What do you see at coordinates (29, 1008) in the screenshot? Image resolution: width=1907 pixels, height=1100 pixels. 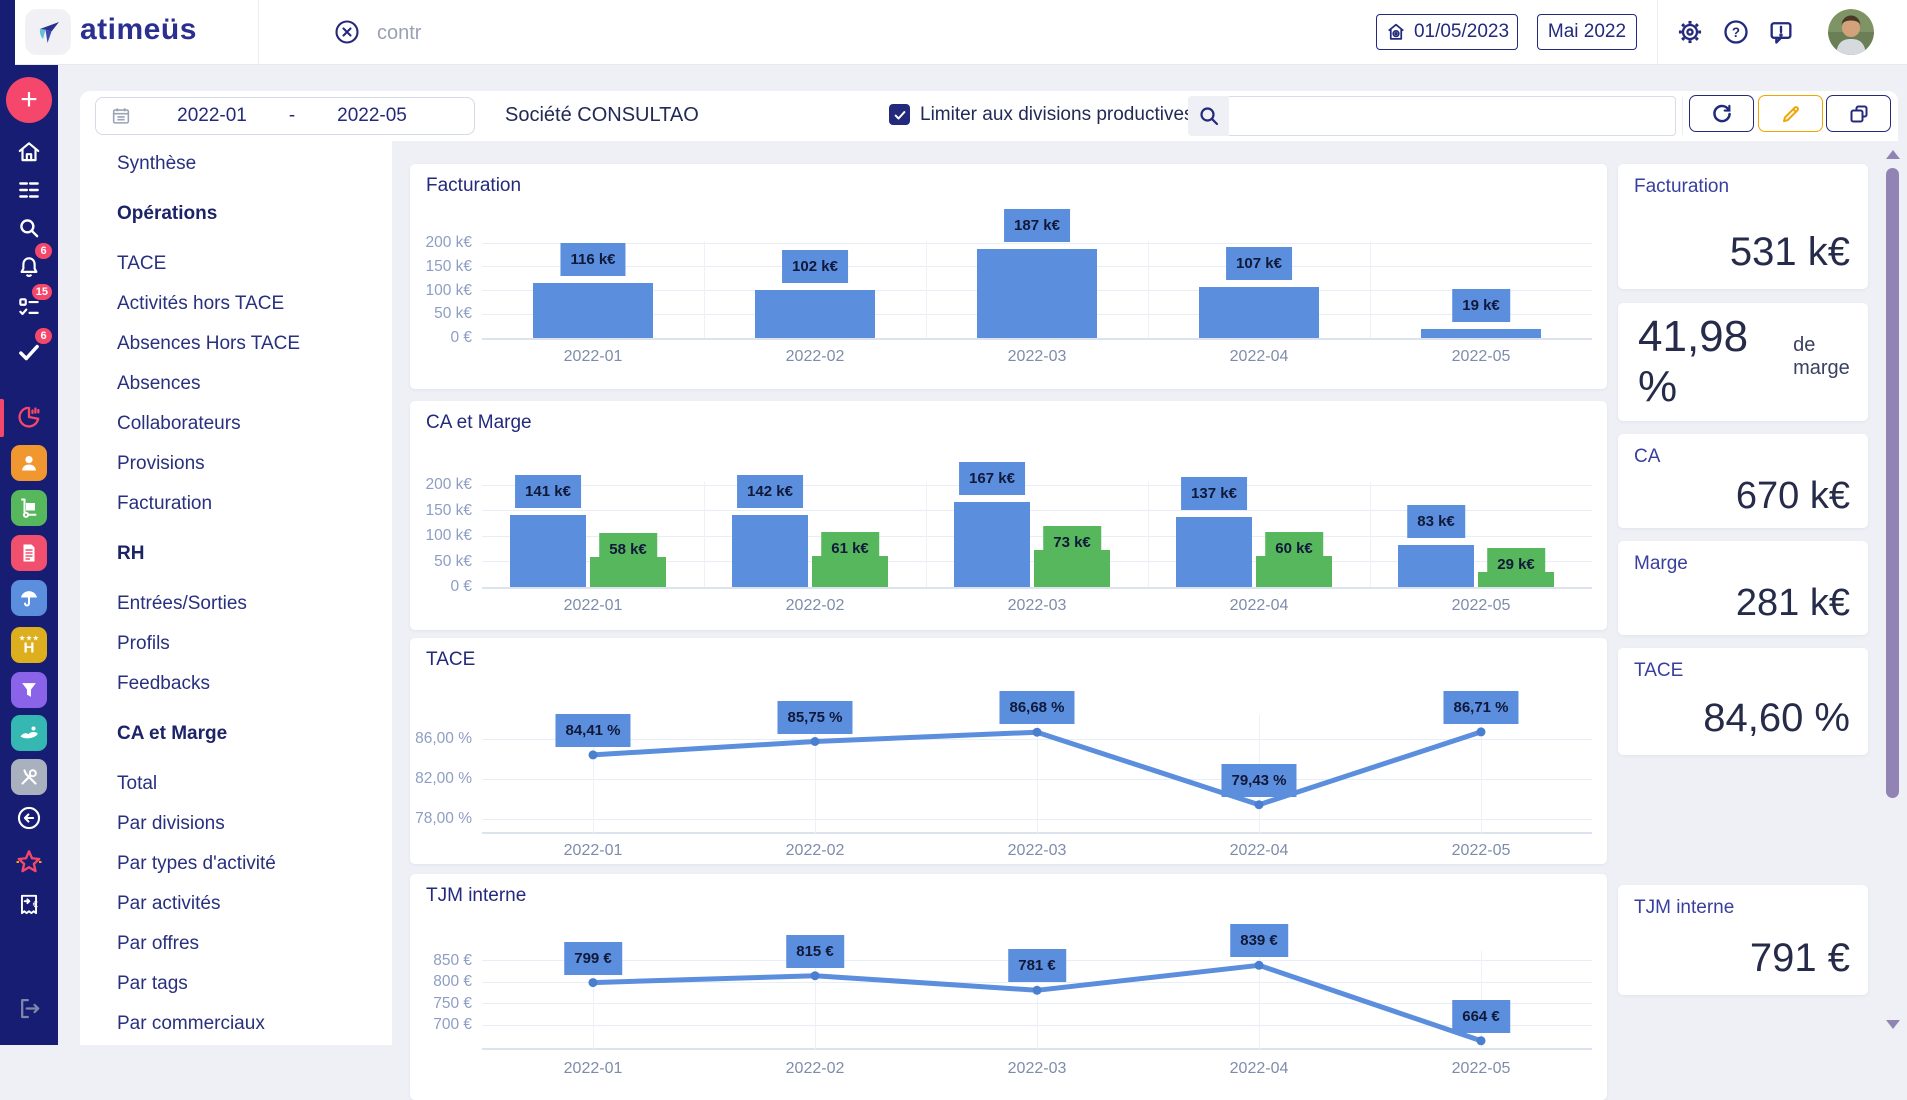 I see `logout-icon` at bounding box center [29, 1008].